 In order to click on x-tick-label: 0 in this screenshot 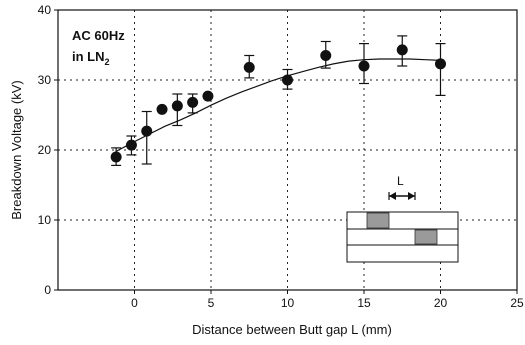, I will do `click(134, 303)`.